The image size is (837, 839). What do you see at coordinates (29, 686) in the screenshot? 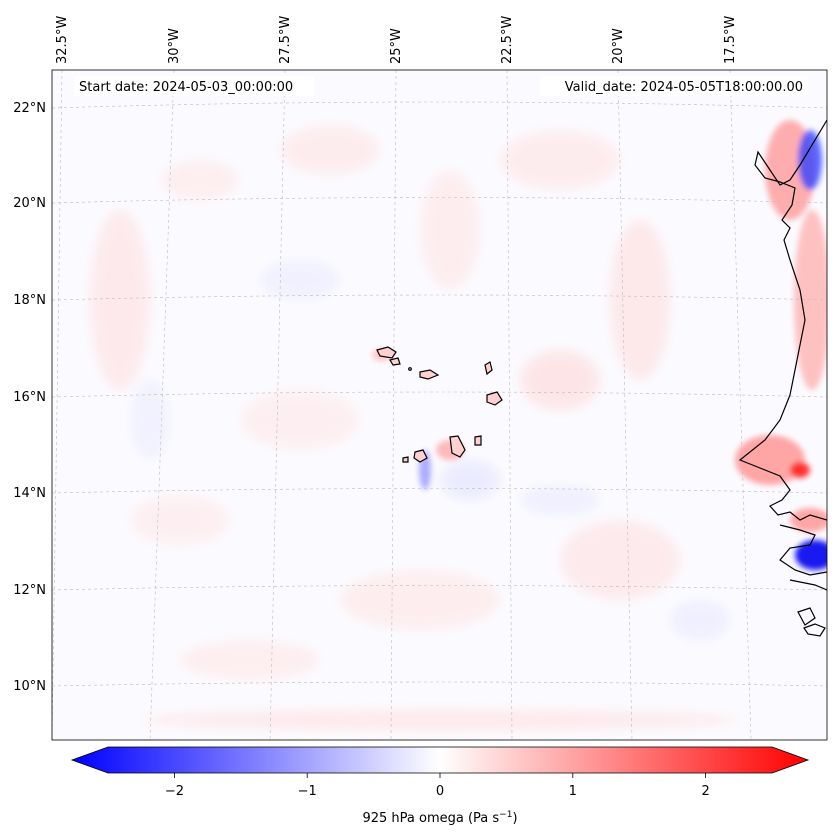
I see `lat-label: 10°N` at bounding box center [29, 686].